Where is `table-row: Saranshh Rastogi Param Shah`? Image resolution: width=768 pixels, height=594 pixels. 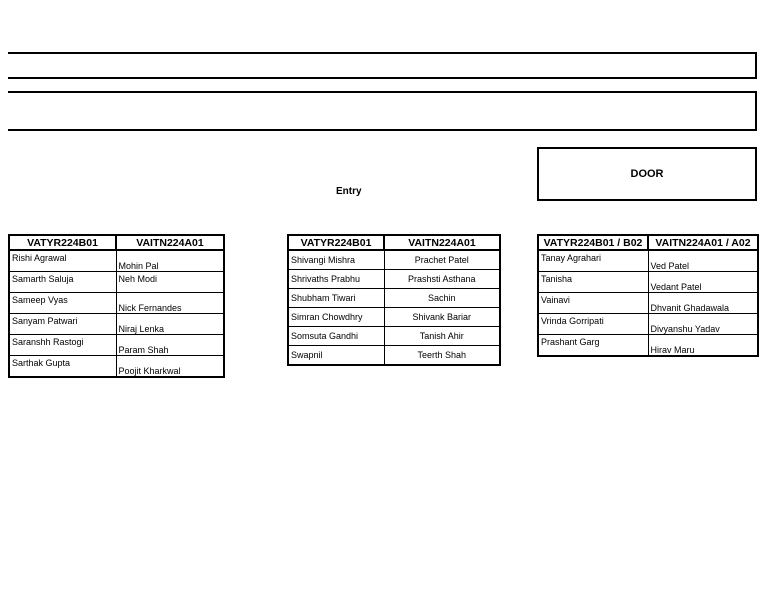
table-row: Saranshh Rastogi Param Shah is located at coordinates (116, 345).